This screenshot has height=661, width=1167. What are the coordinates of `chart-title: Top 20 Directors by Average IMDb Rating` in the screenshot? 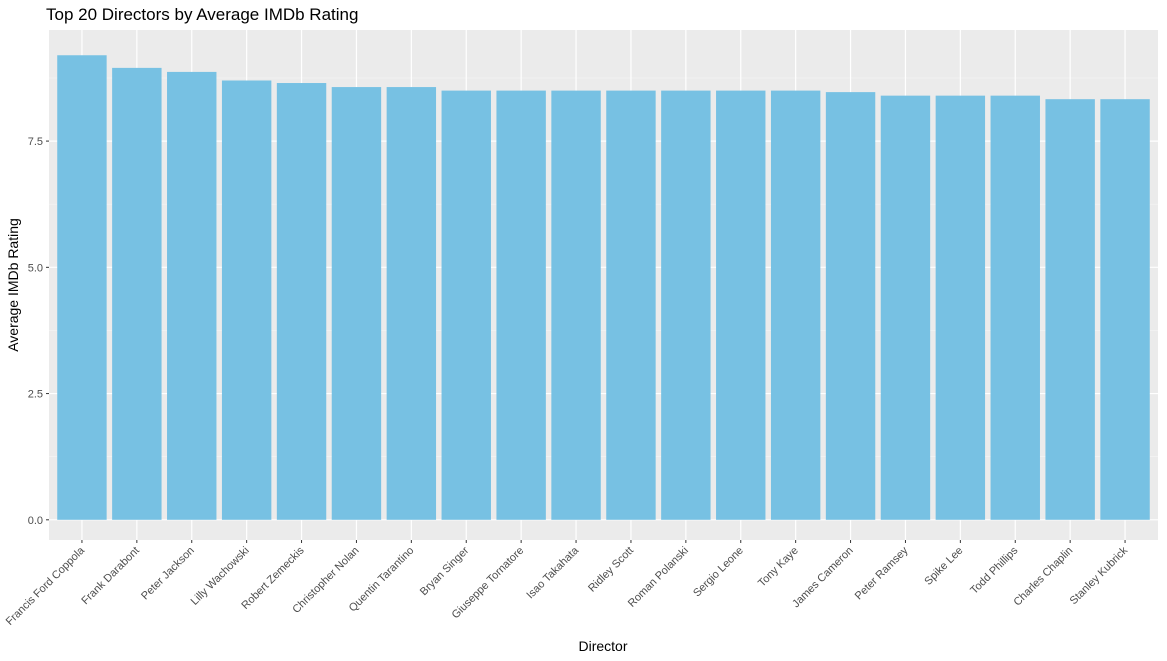 It's located at (202, 14).